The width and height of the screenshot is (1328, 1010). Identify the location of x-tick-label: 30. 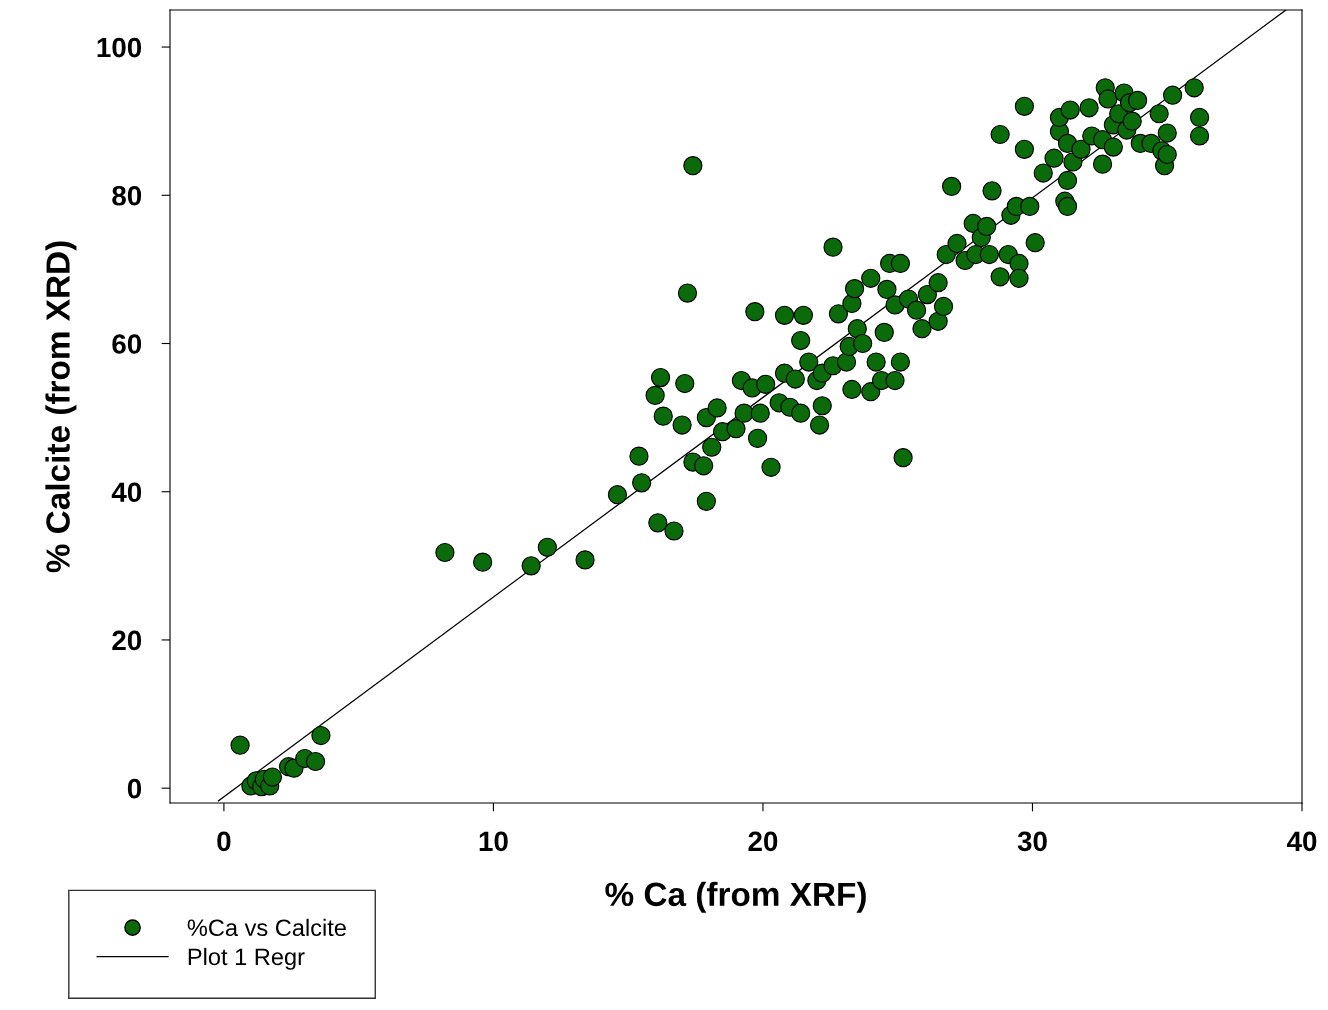
(1032, 841).